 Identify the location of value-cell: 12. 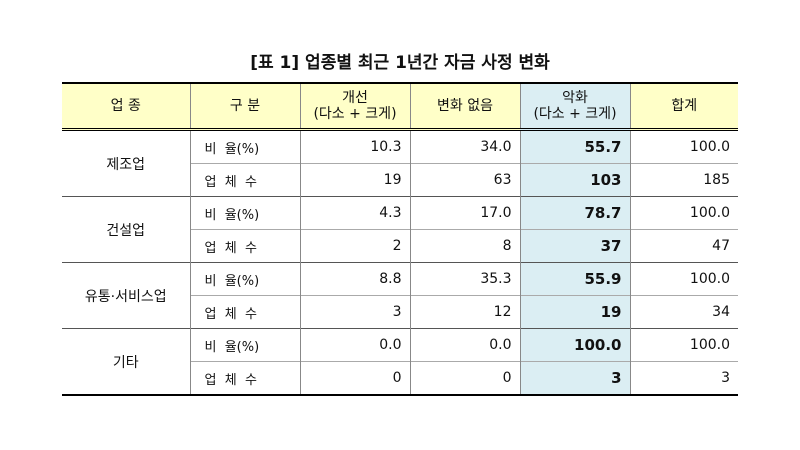
(464, 312).